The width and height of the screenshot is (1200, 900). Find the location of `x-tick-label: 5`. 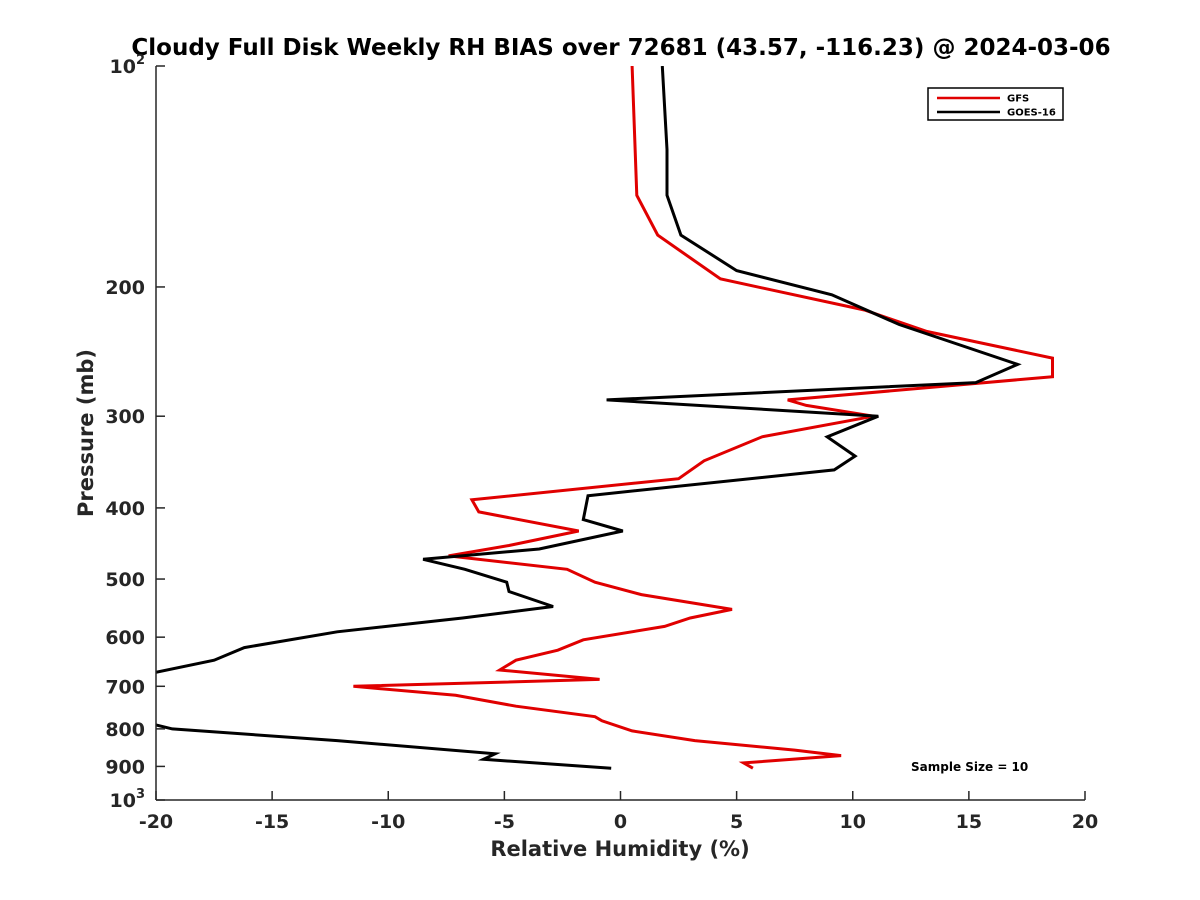

x-tick-label: 5 is located at coordinates (736, 822).